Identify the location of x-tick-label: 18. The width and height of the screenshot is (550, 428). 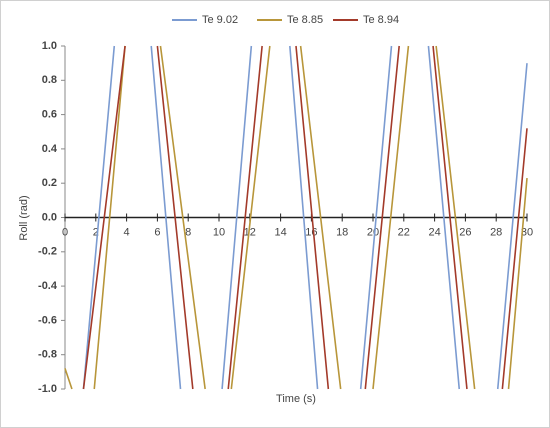
(342, 232).